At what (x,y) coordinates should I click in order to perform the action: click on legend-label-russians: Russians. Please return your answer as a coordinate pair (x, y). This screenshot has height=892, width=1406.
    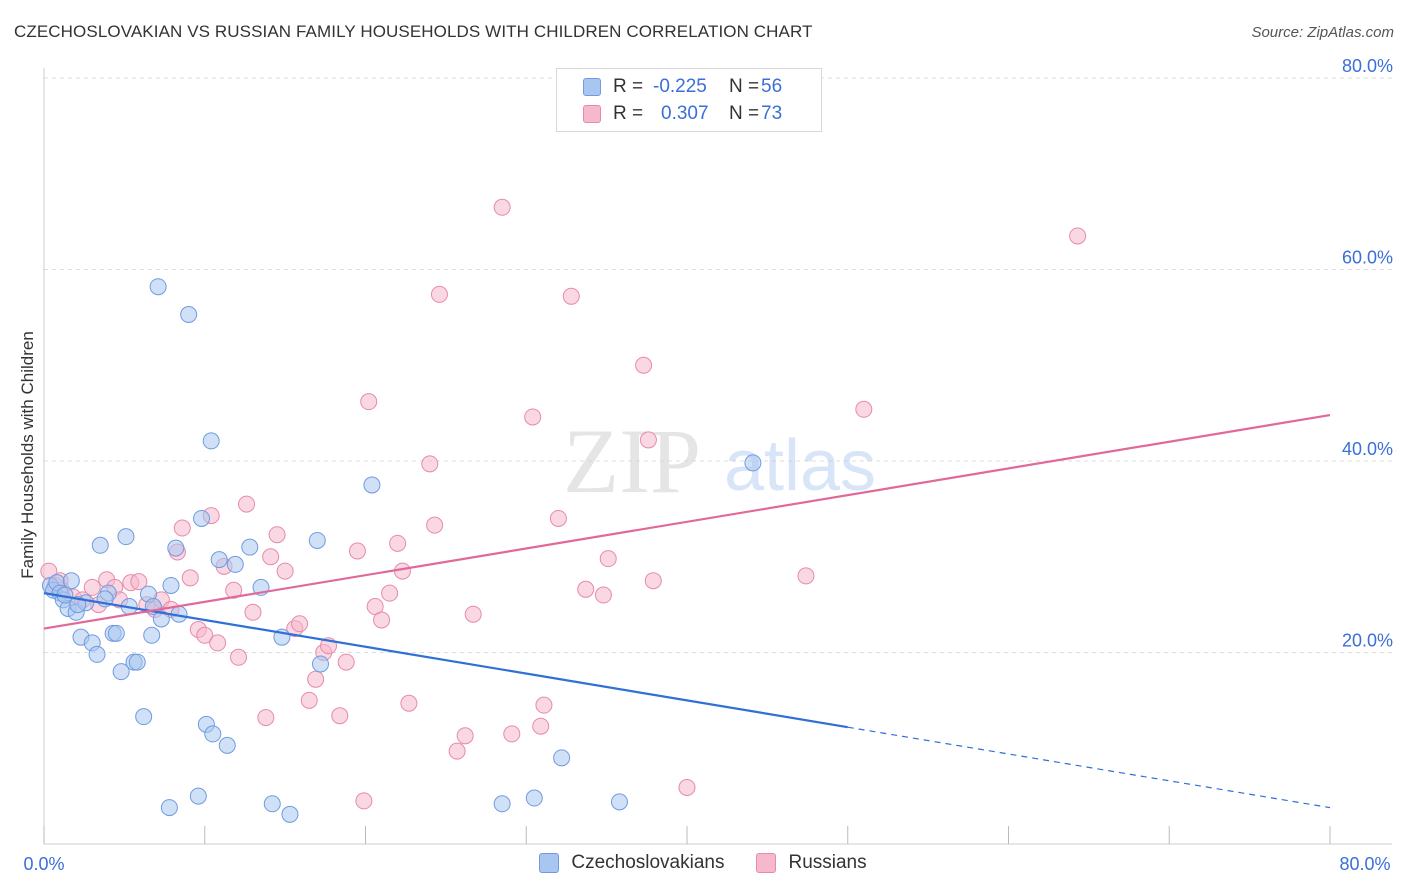
    Looking at the image, I should click on (827, 862).